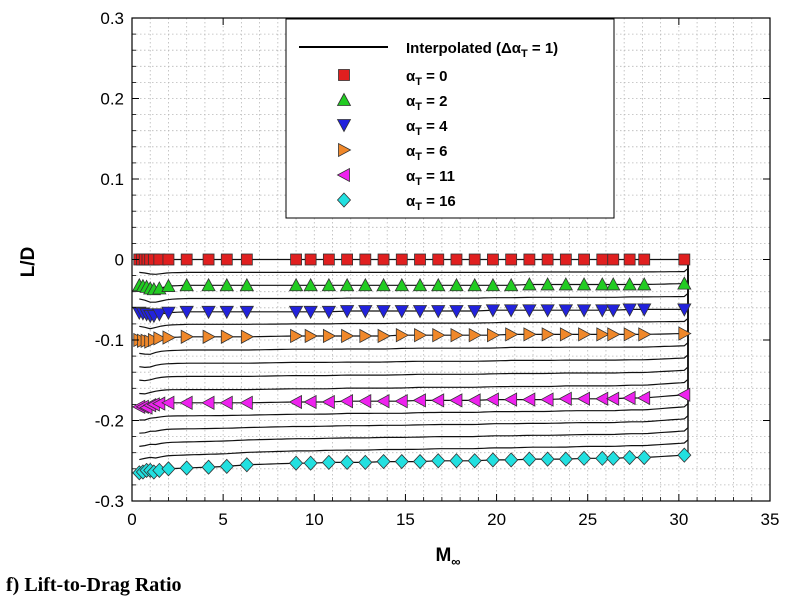 This screenshot has width=797, height=601. I want to click on y-tick-label: -0.3, so click(109, 501).